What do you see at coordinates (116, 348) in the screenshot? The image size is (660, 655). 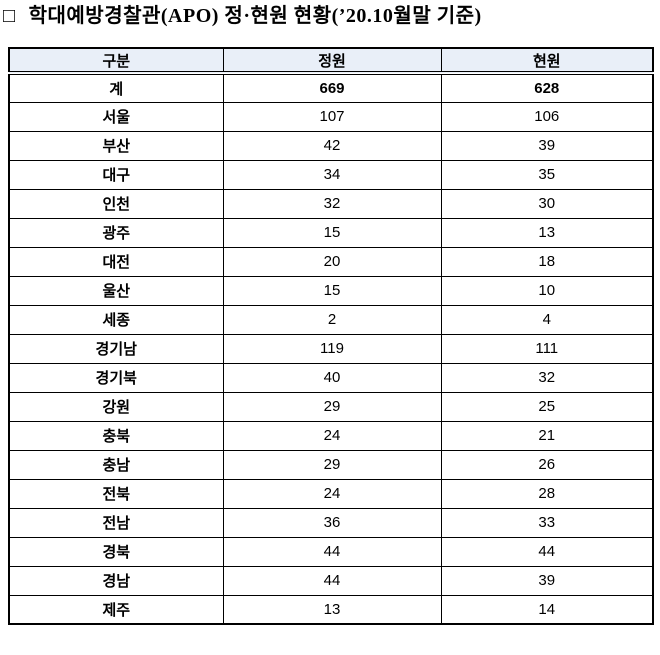 I see `row-label: 경기남` at bounding box center [116, 348].